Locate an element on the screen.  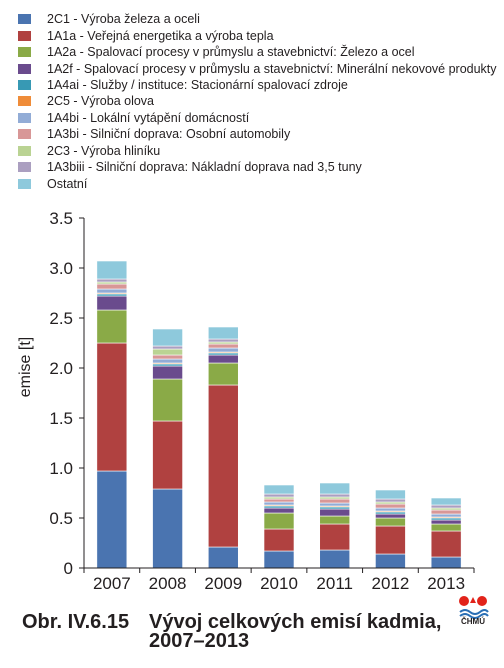
legend-label: 1A1a - Veřejná energetika a výroba tepla is located at coordinates (160, 35).